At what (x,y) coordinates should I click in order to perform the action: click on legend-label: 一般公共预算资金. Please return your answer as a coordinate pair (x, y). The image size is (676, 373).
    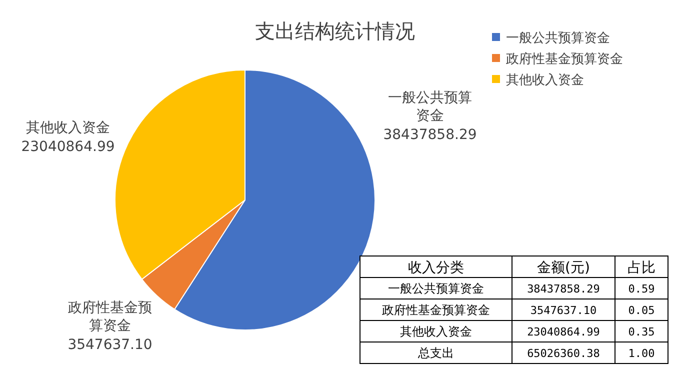
    Looking at the image, I should click on (558, 38).